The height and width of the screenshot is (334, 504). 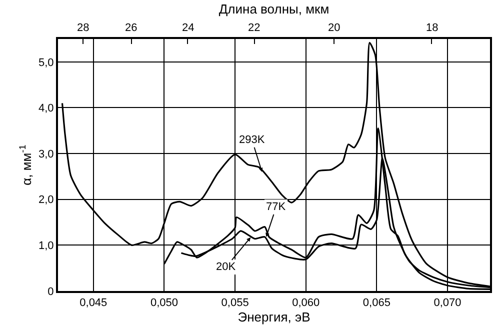 I want to click on x-tick-label: 0,065, so click(x=376, y=303).